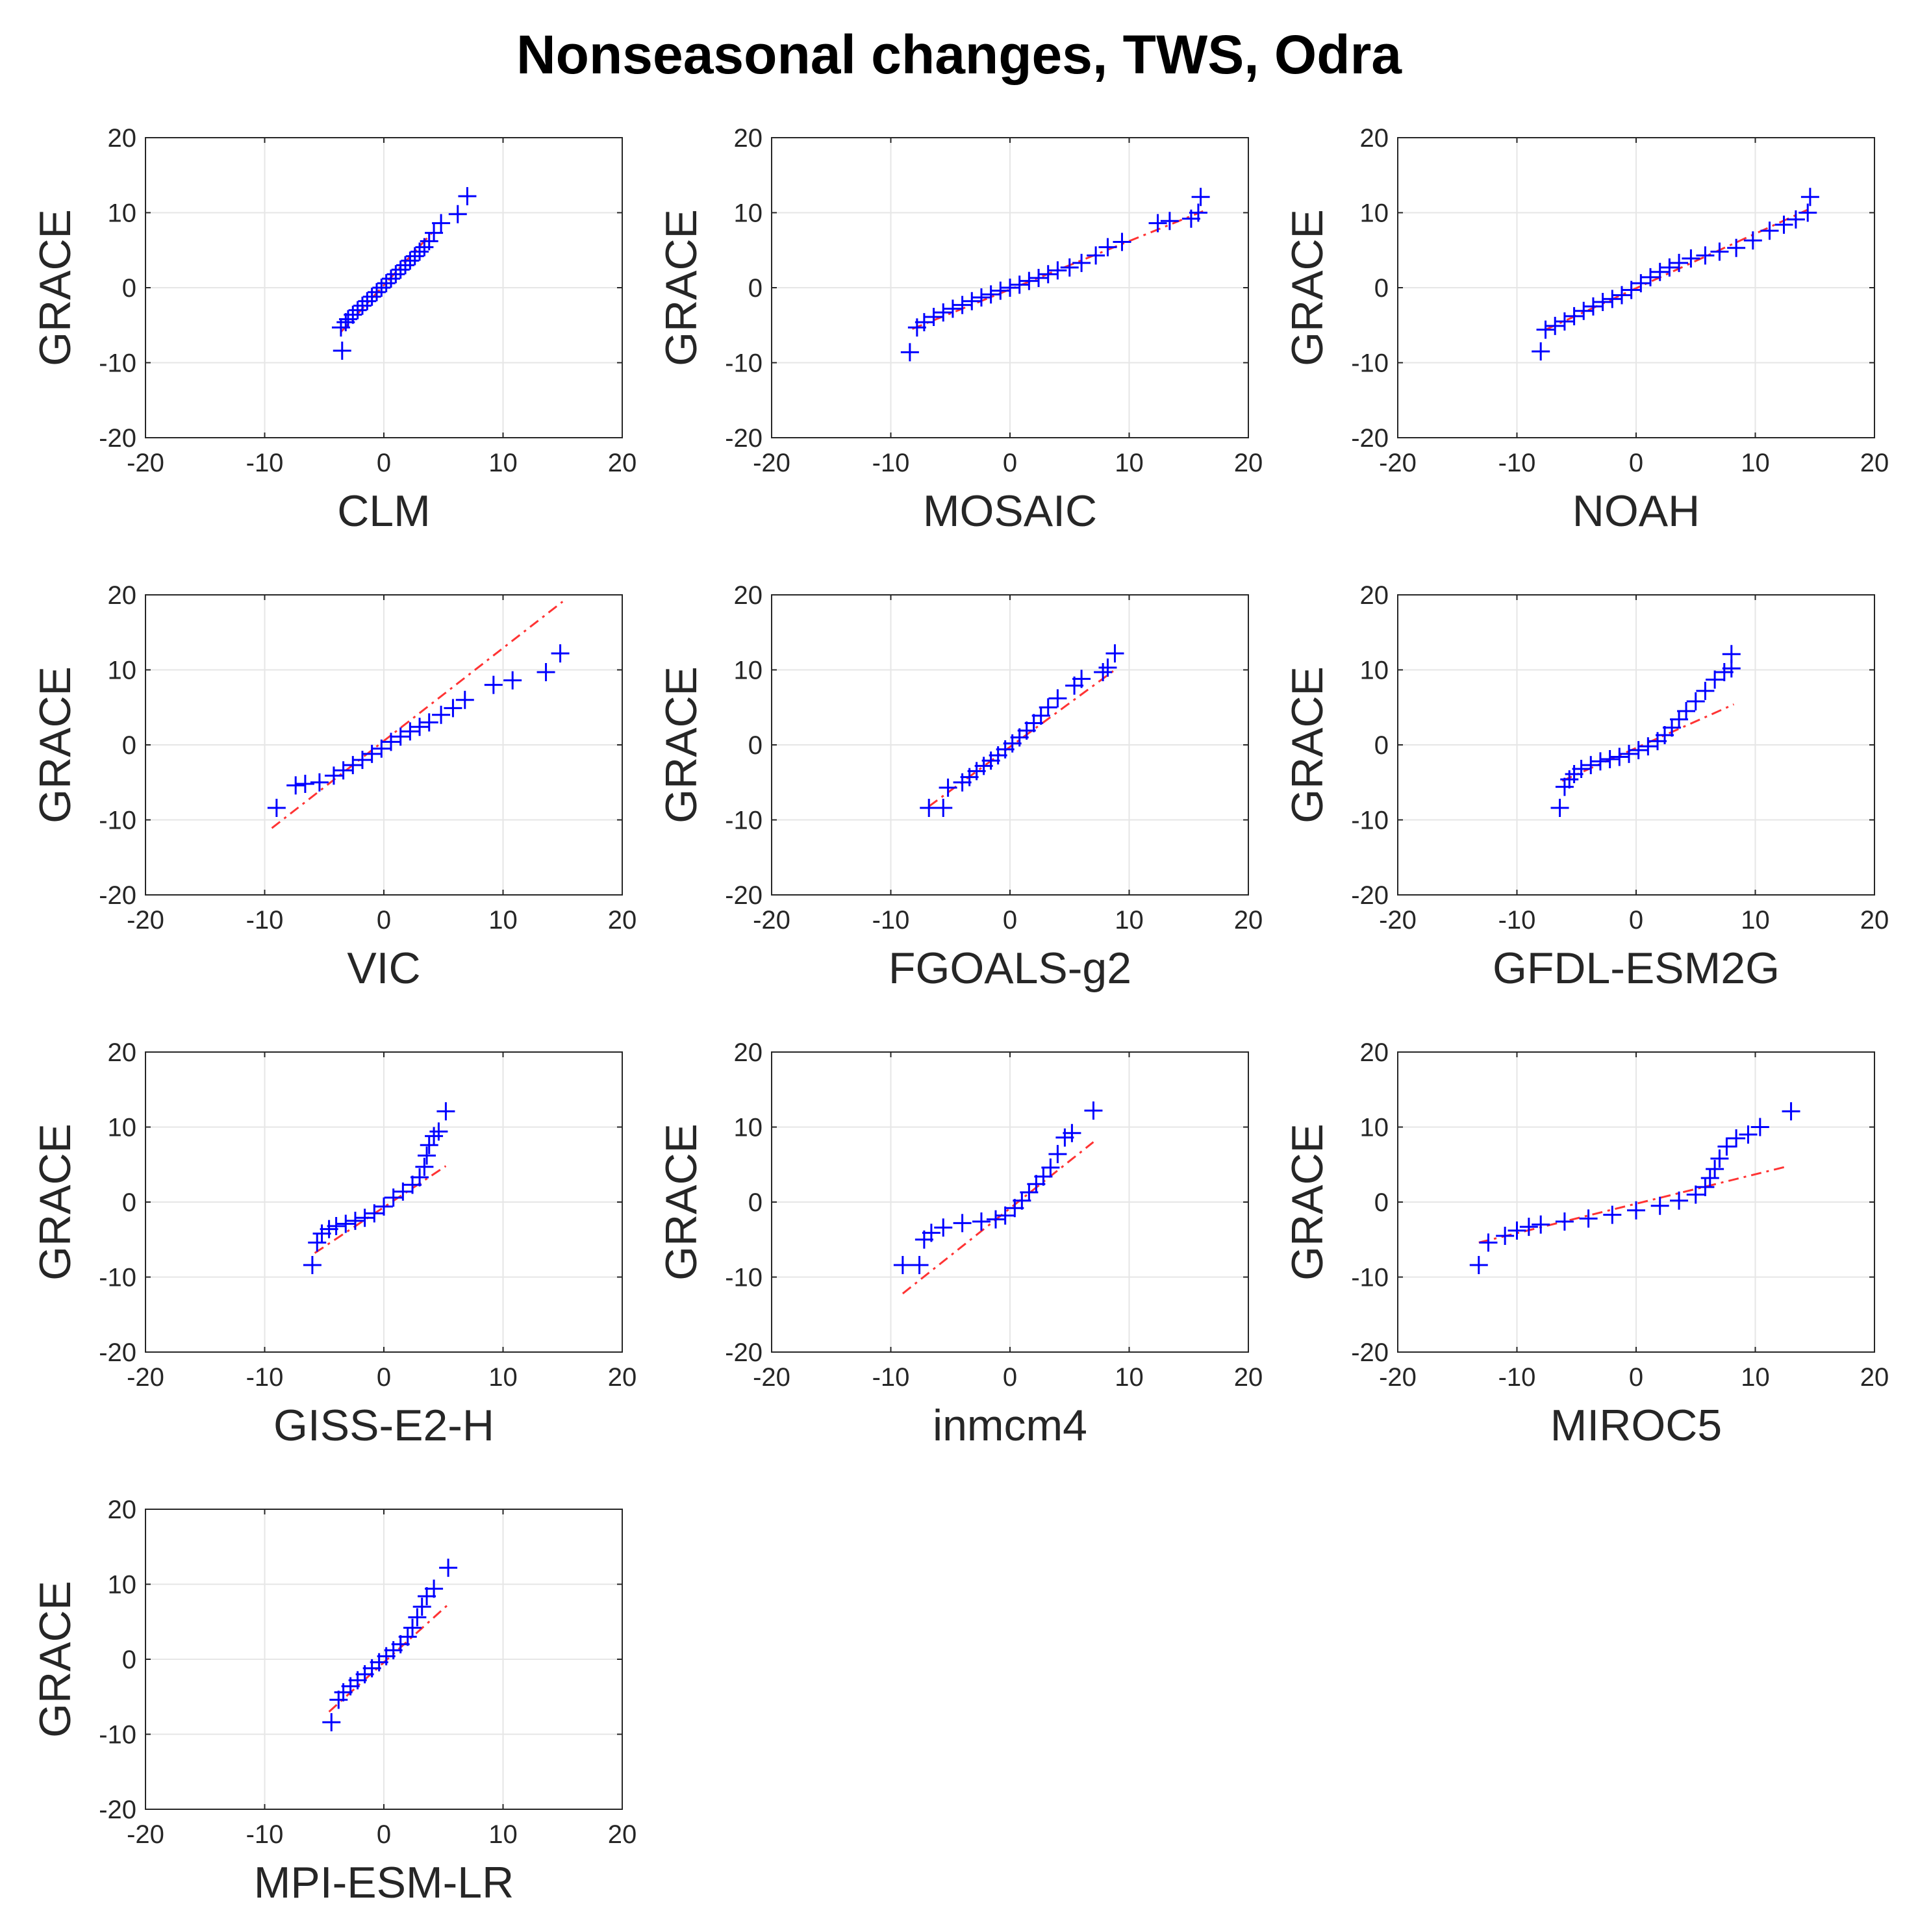 This screenshot has height=1932, width=1918. What do you see at coordinates (744, 1352) in the screenshot?
I see `y-tick-label: -20` at bounding box center [744, 1352].